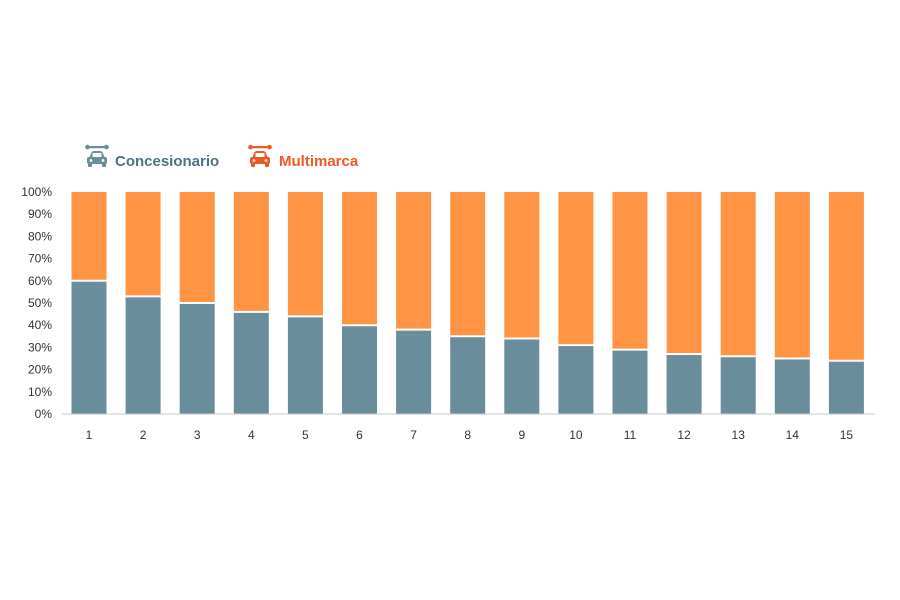  I want to click on y-tick-label: 80%, so click(40, 236).